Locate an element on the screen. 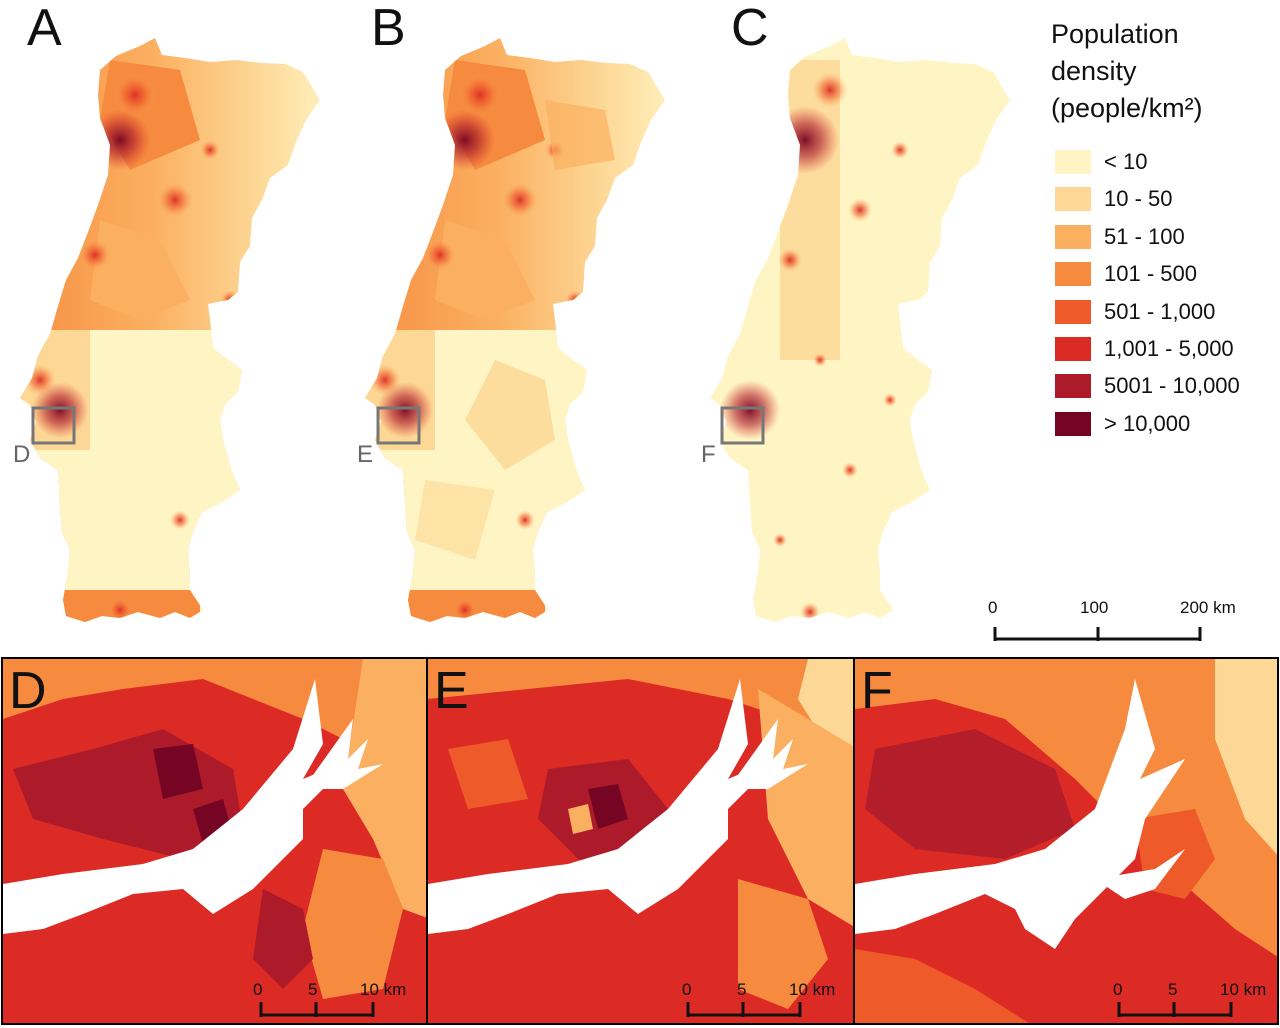 Image resolution: width=1280 pixels, height=1028 pixels. locator-box-e is located at coordinates (398, 425).